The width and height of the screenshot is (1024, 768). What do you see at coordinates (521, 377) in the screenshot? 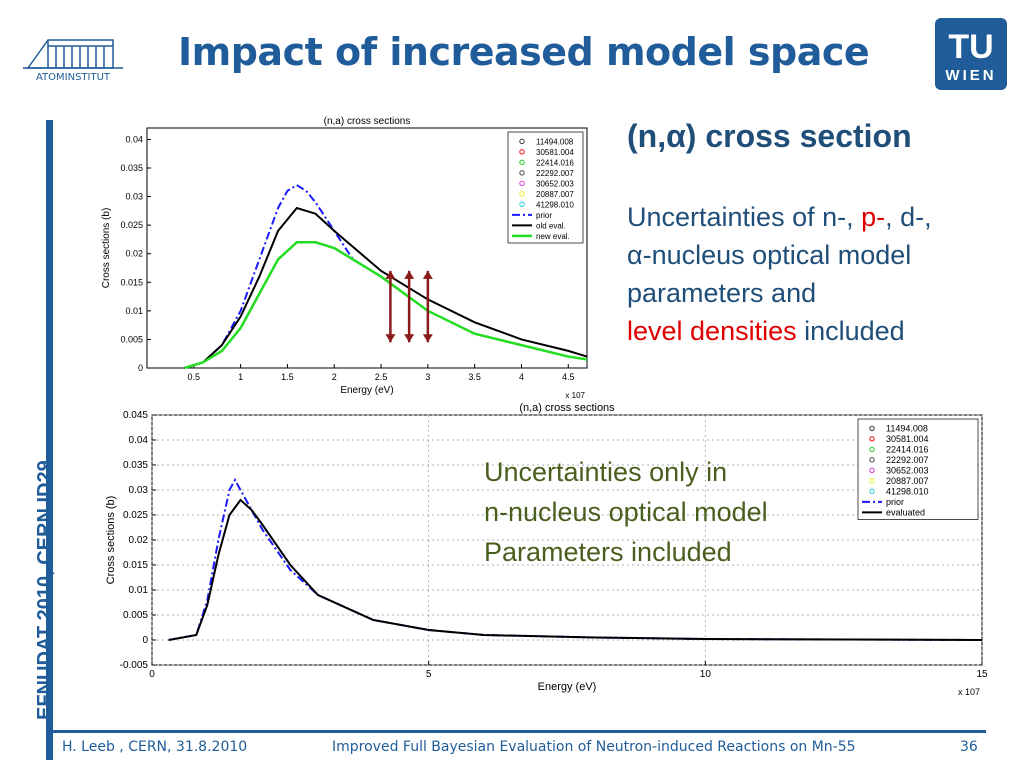
I see `x-tick-label: 4` at bounding box center [521, 377].